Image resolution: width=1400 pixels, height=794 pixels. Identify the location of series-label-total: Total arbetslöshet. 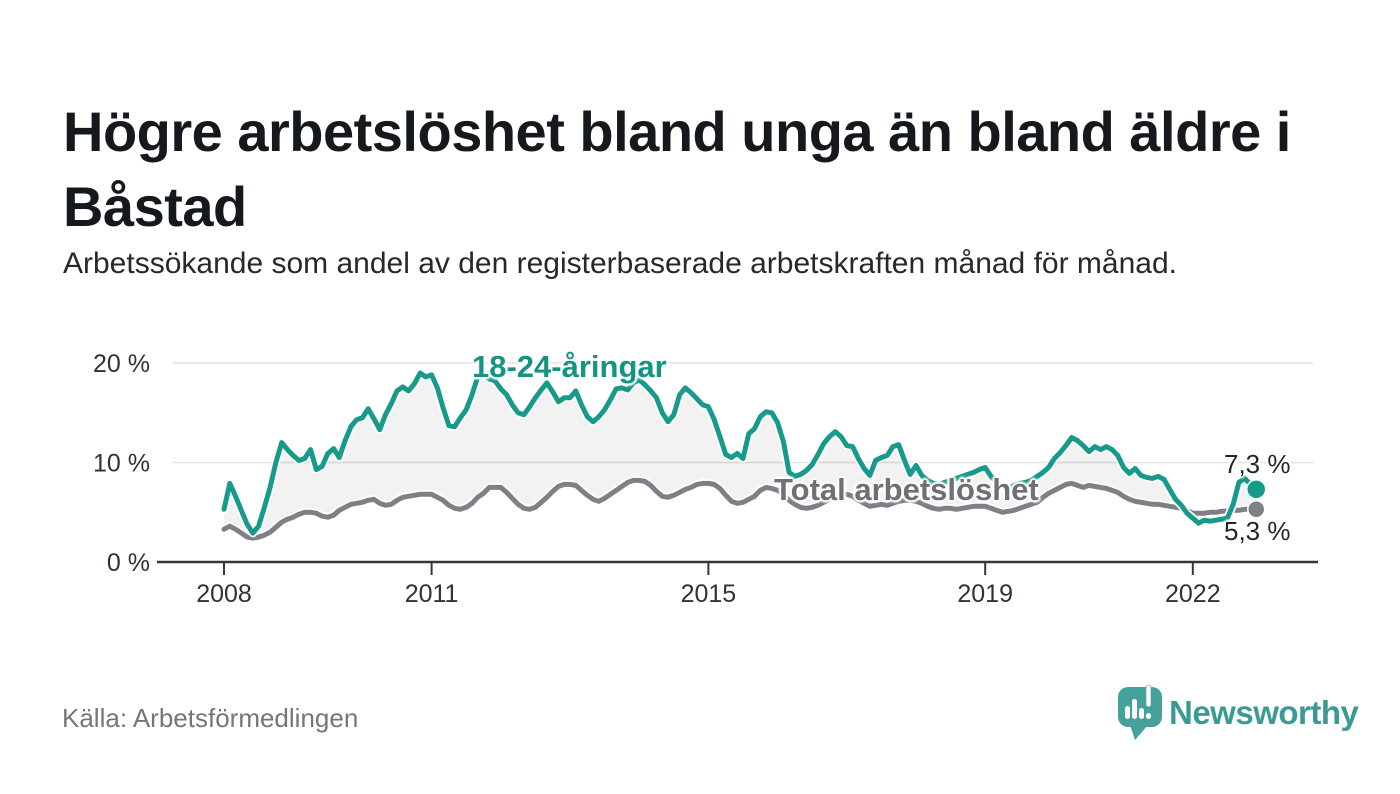
(906, 489).